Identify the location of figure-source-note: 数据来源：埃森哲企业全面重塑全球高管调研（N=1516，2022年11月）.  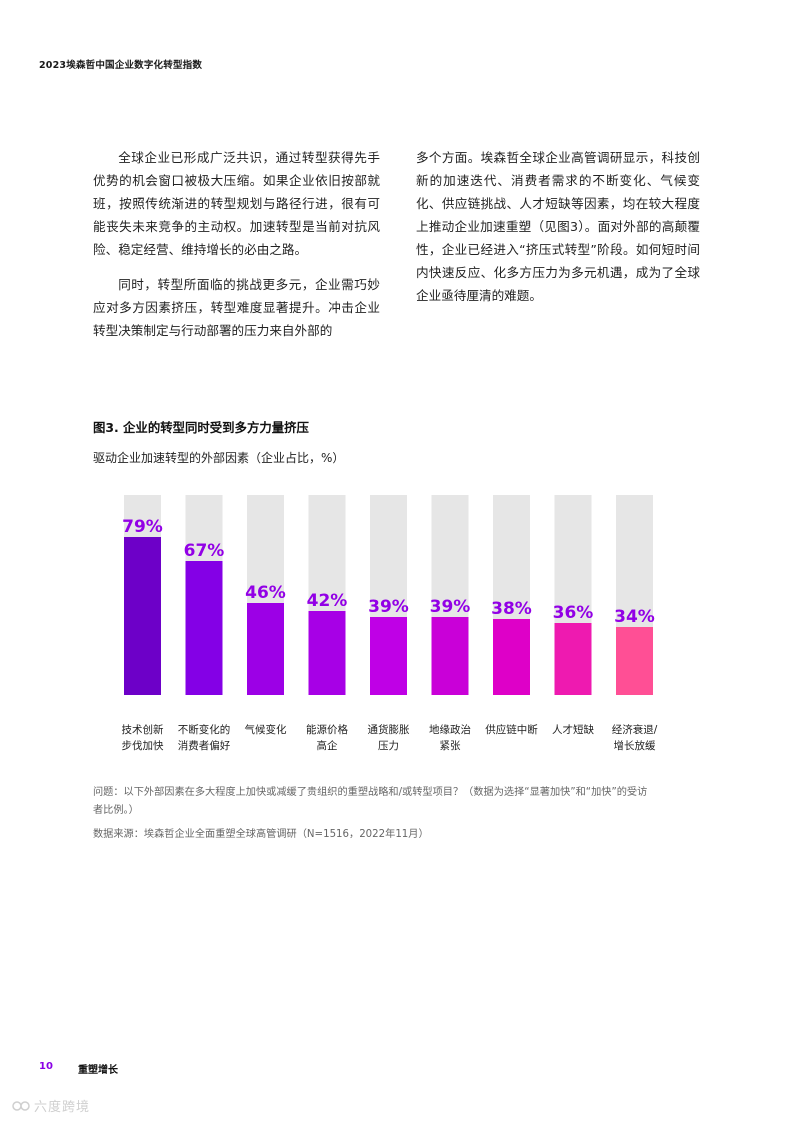
(261, 834).